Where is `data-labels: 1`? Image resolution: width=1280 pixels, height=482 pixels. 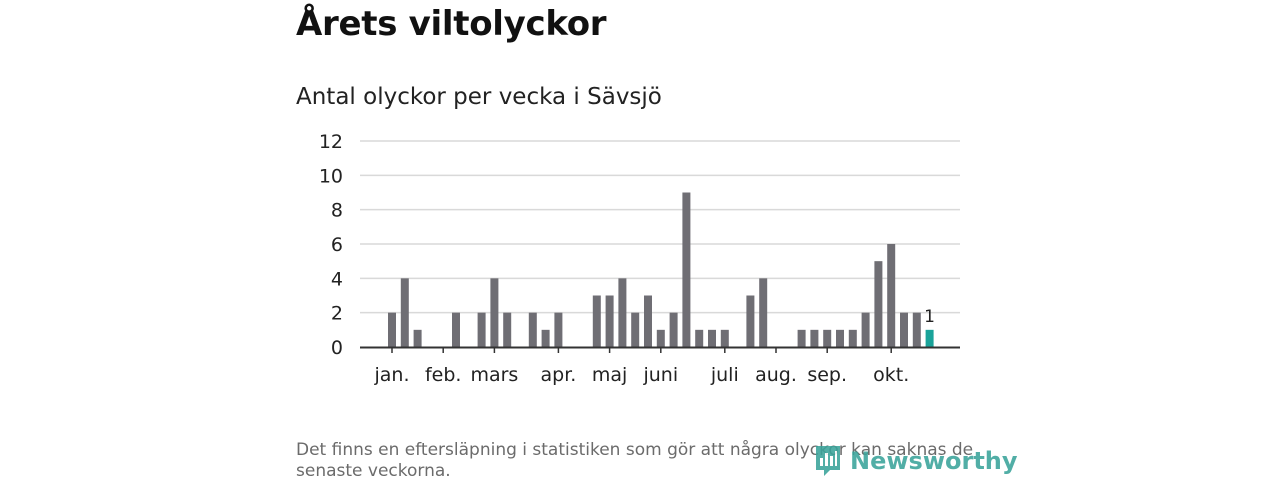
data-labels: 1 is located at coordinates (929, 317).